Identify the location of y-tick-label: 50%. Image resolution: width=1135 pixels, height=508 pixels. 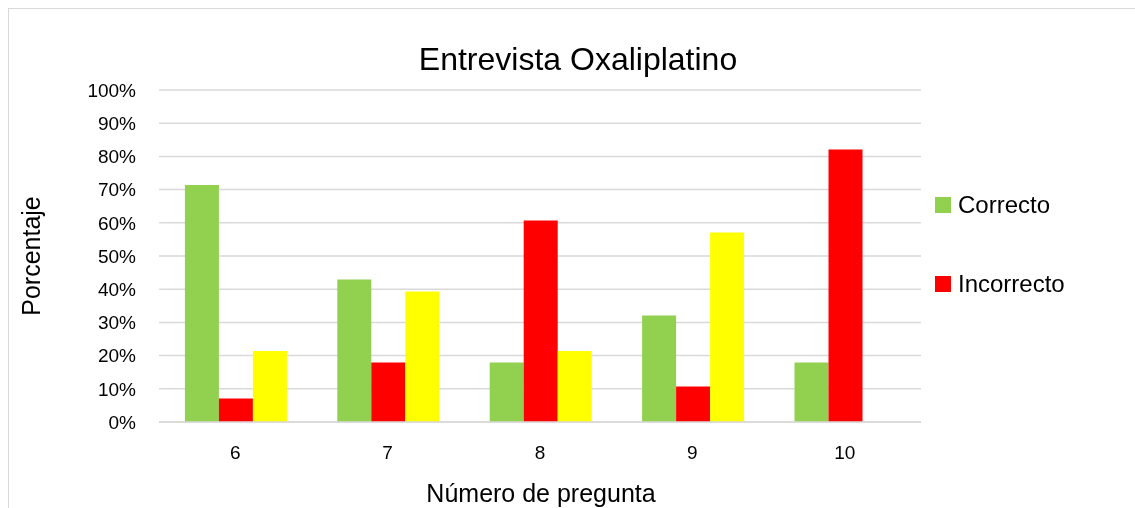
(117, 256).